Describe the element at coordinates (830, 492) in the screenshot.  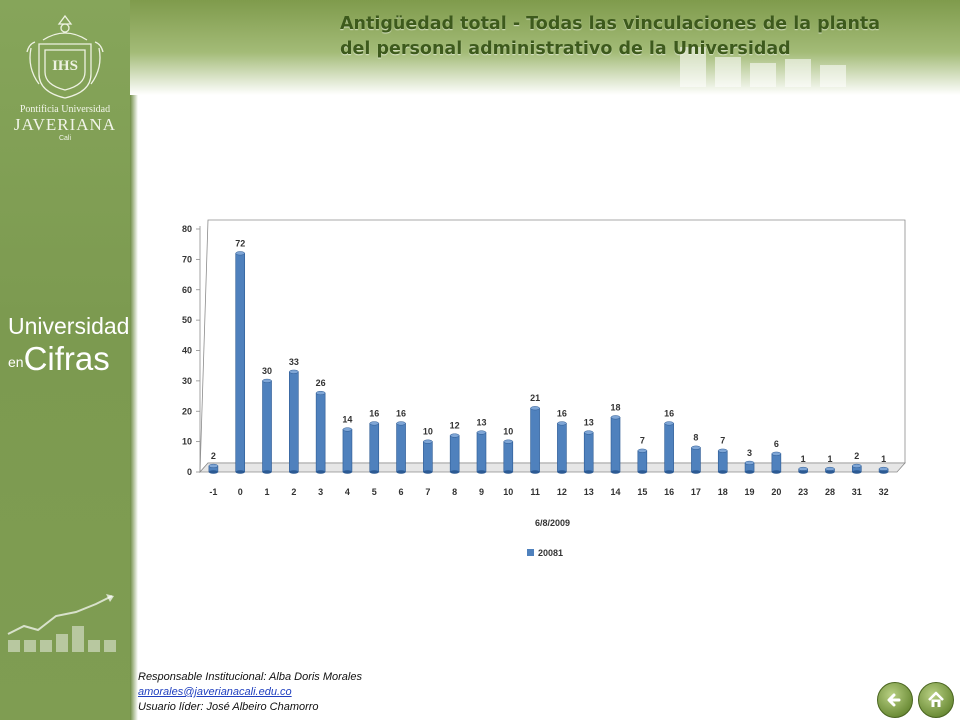
I see `x-tick-label: 28` at that location.